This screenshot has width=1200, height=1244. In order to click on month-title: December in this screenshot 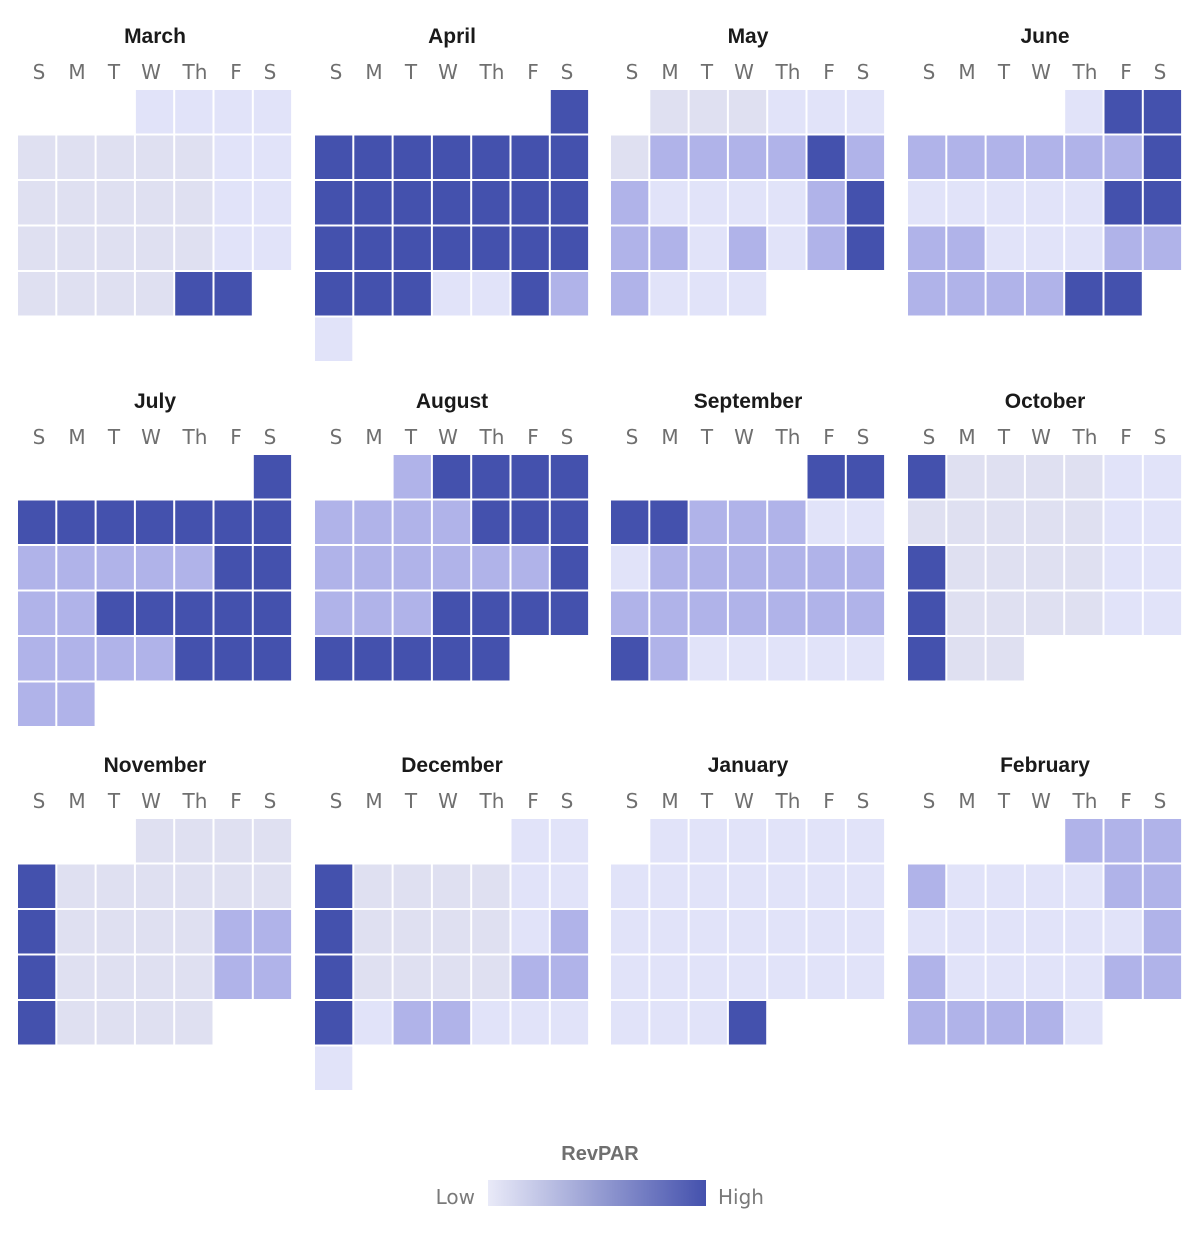, I will do `click(452, 765)`.